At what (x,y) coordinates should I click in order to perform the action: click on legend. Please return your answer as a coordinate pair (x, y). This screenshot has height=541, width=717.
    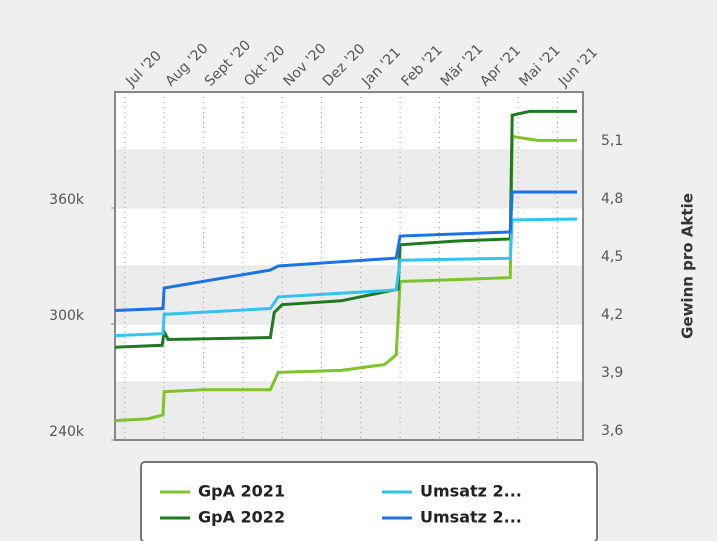
    Looking at the image, I should click on (369, 501).